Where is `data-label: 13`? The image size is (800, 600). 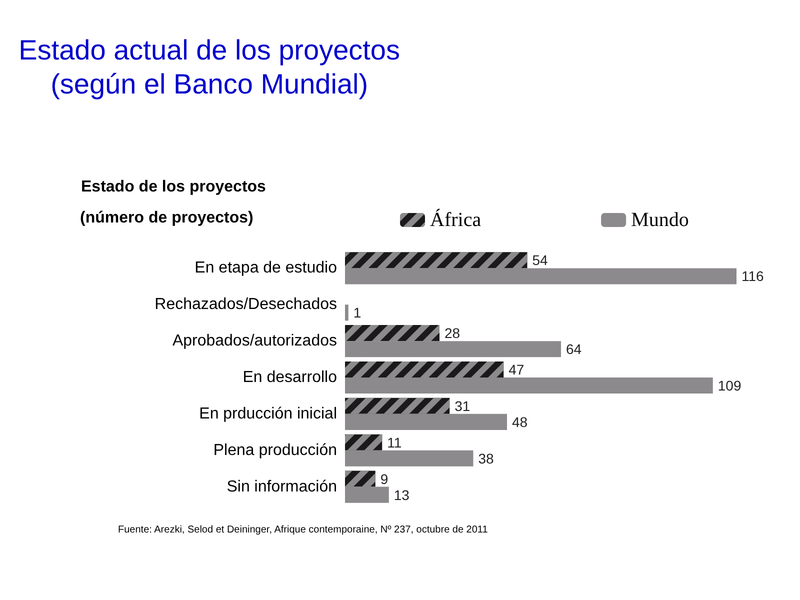 data-label: 13 is located at coordinates (402, 494).